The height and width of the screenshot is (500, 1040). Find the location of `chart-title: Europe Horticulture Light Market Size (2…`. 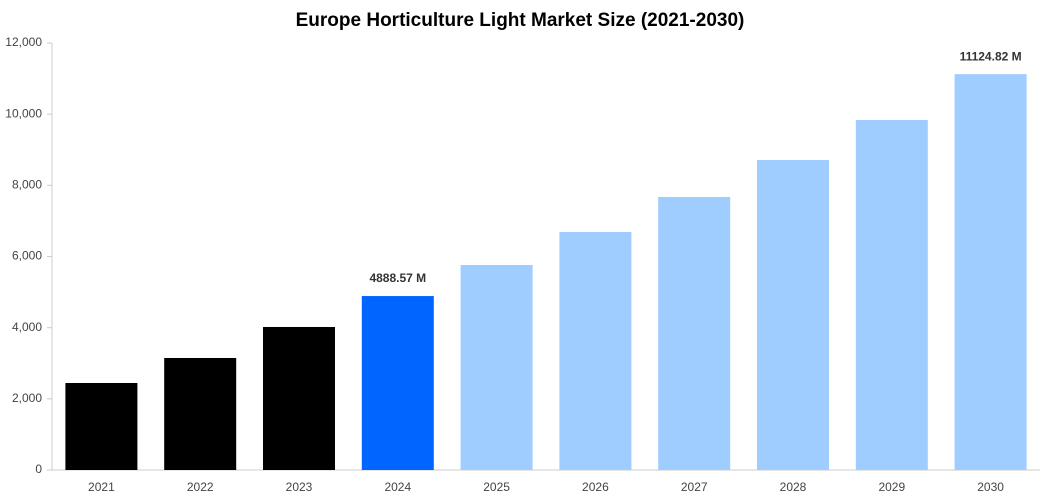

chart-title: Europe Horticulture Light Market Size (2… is located at coordinates (520, 20).